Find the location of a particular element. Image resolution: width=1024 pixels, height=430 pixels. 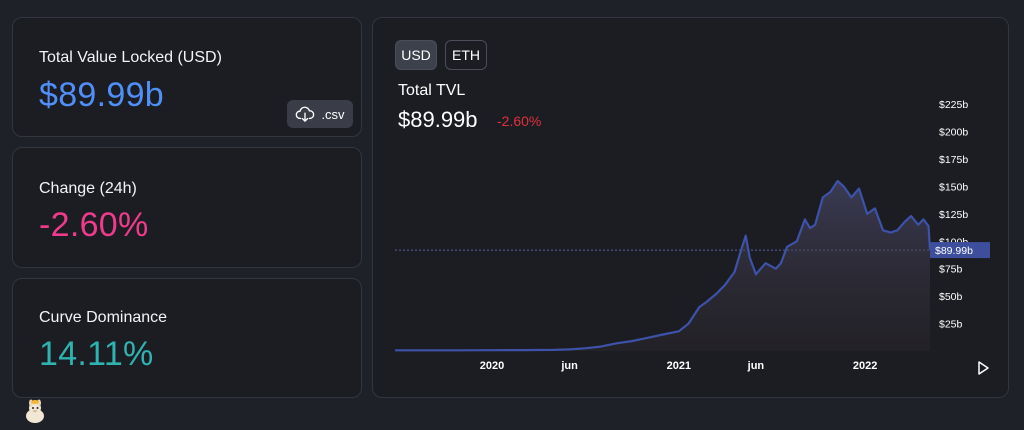

change-card: Change (24h) -2.60% is located at coordinates (187, 207).